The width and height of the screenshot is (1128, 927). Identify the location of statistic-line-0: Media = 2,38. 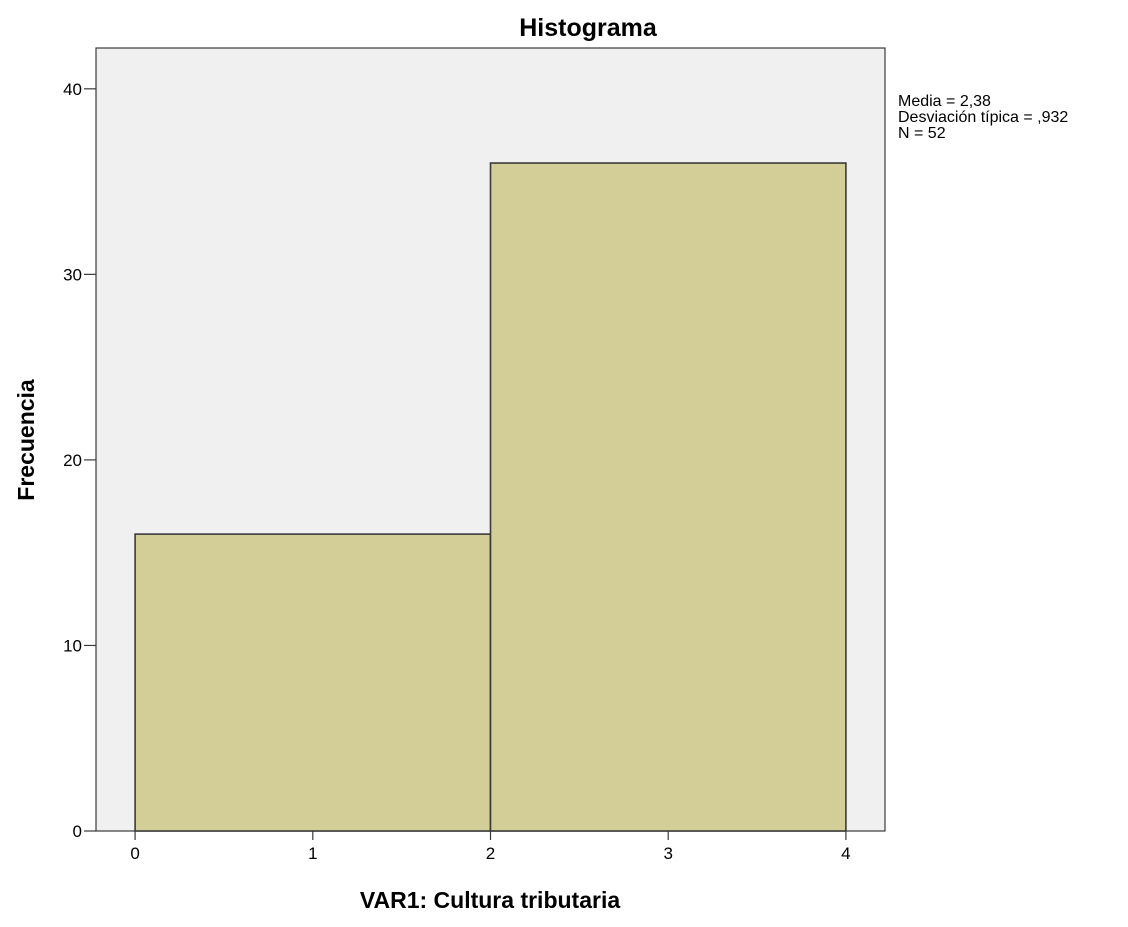
(944, 101).